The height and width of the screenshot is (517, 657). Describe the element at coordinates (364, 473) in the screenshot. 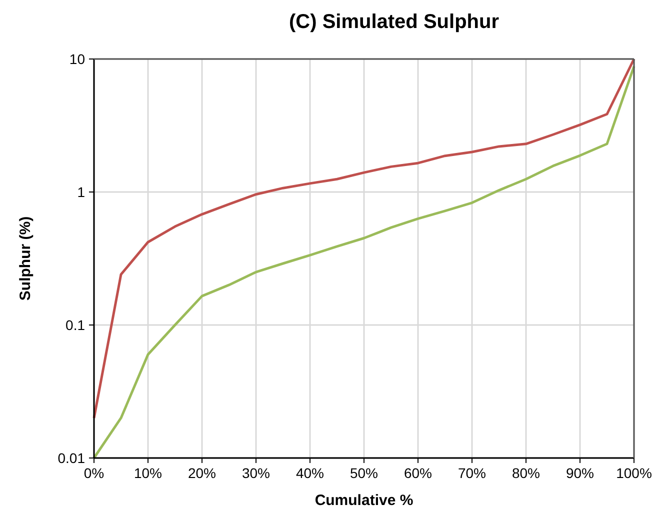

I see `x-tick-label: 50%` at that location.